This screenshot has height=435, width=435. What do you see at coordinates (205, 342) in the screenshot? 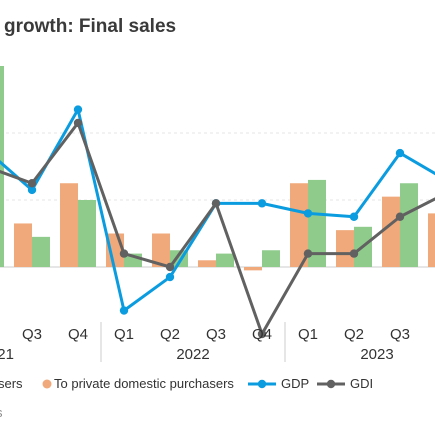
I see `x-axis: Q3 Q4 Q1 Q2 Q3 Q4 Q1 Q2 Q3 021 2022 2023` at bounding box center [205, 342].